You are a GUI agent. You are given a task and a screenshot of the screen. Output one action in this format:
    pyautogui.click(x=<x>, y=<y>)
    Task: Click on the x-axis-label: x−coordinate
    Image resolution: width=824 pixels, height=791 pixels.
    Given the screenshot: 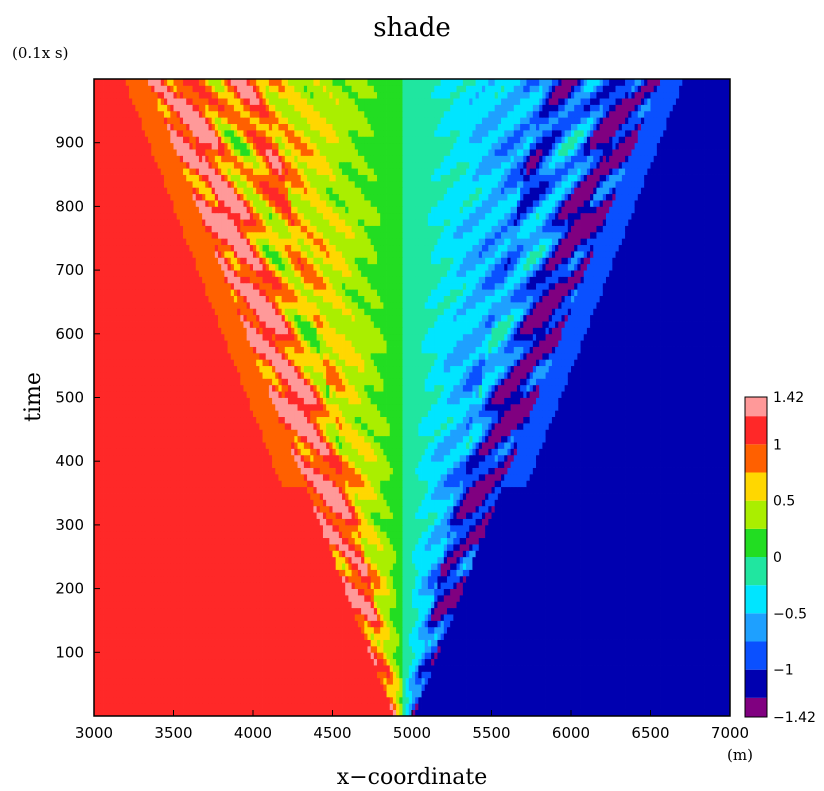 What is the action you would take?
    pyautogui.click(x=412, y=777)
    